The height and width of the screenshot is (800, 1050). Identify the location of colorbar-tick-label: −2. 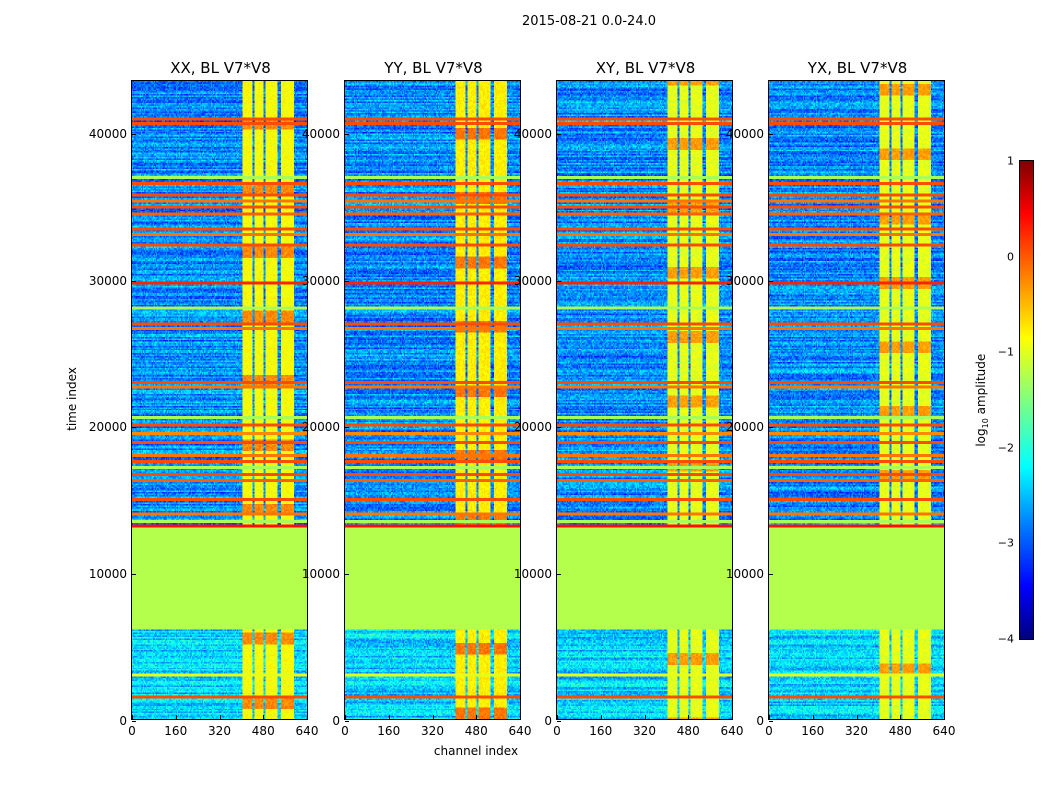
(1005, 448).